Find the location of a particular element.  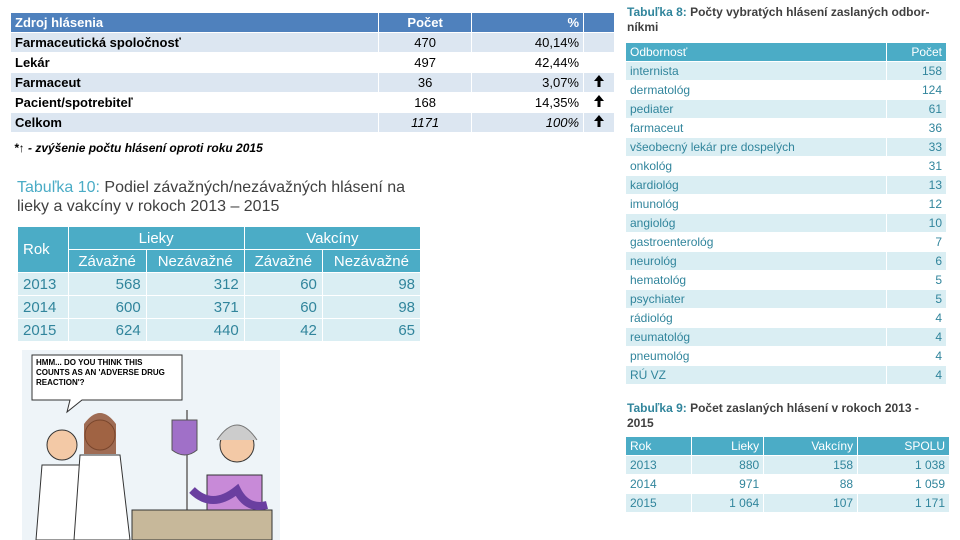

cell: Farmaceutická spoločnosť is located at coordinates (194, 42).